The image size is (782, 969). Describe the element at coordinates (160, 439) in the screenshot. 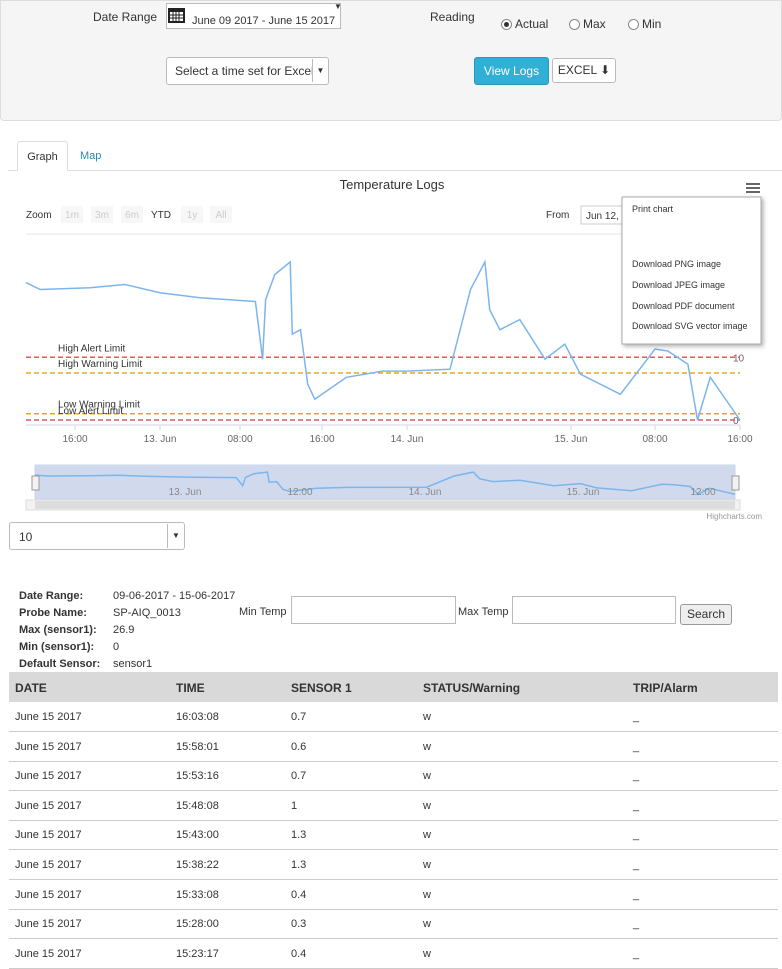

I see `x-tick-label: 13. Jun` at that location.